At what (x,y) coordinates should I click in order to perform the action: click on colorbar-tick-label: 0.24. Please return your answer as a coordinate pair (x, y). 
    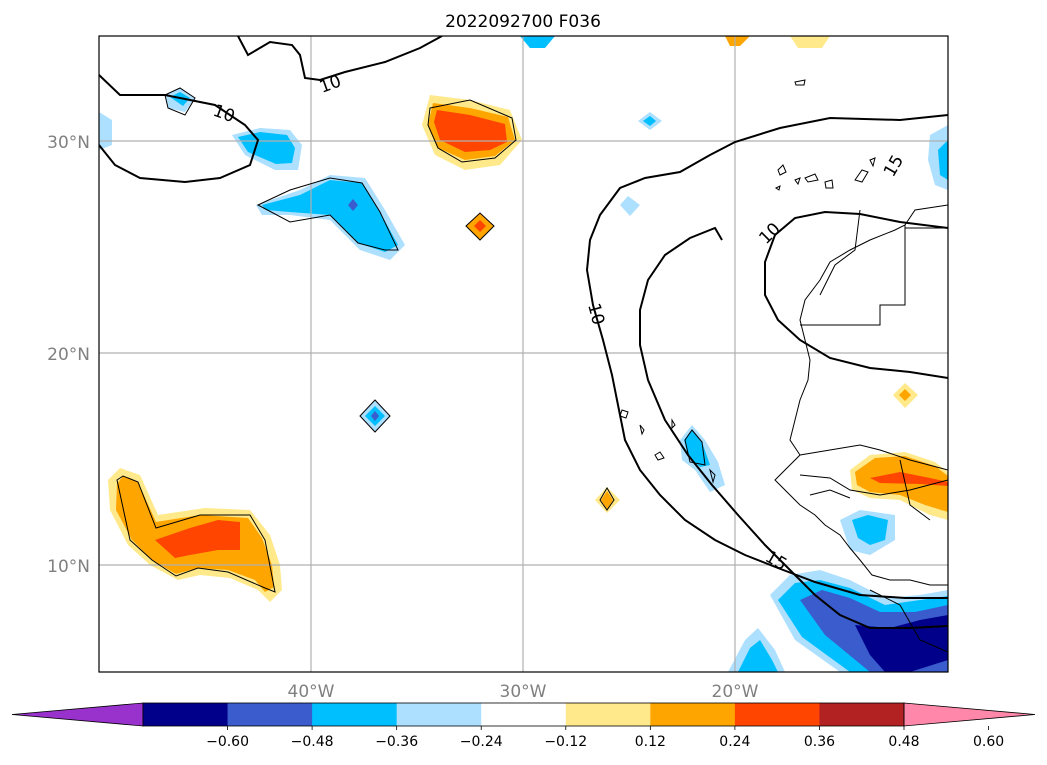
    Looking at the image, I should click on (734, 742).